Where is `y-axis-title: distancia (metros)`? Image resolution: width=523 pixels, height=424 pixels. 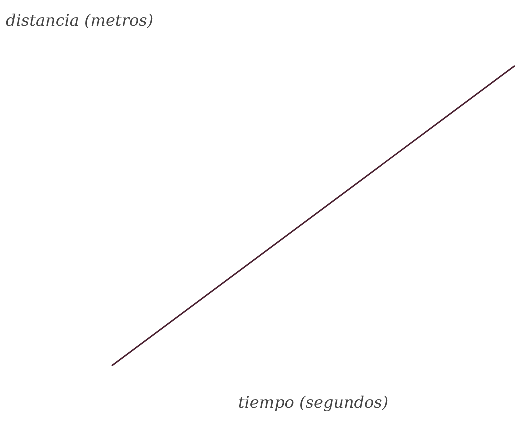
y-axis-title: distancia (metros) is located at coordinates (80, 20).